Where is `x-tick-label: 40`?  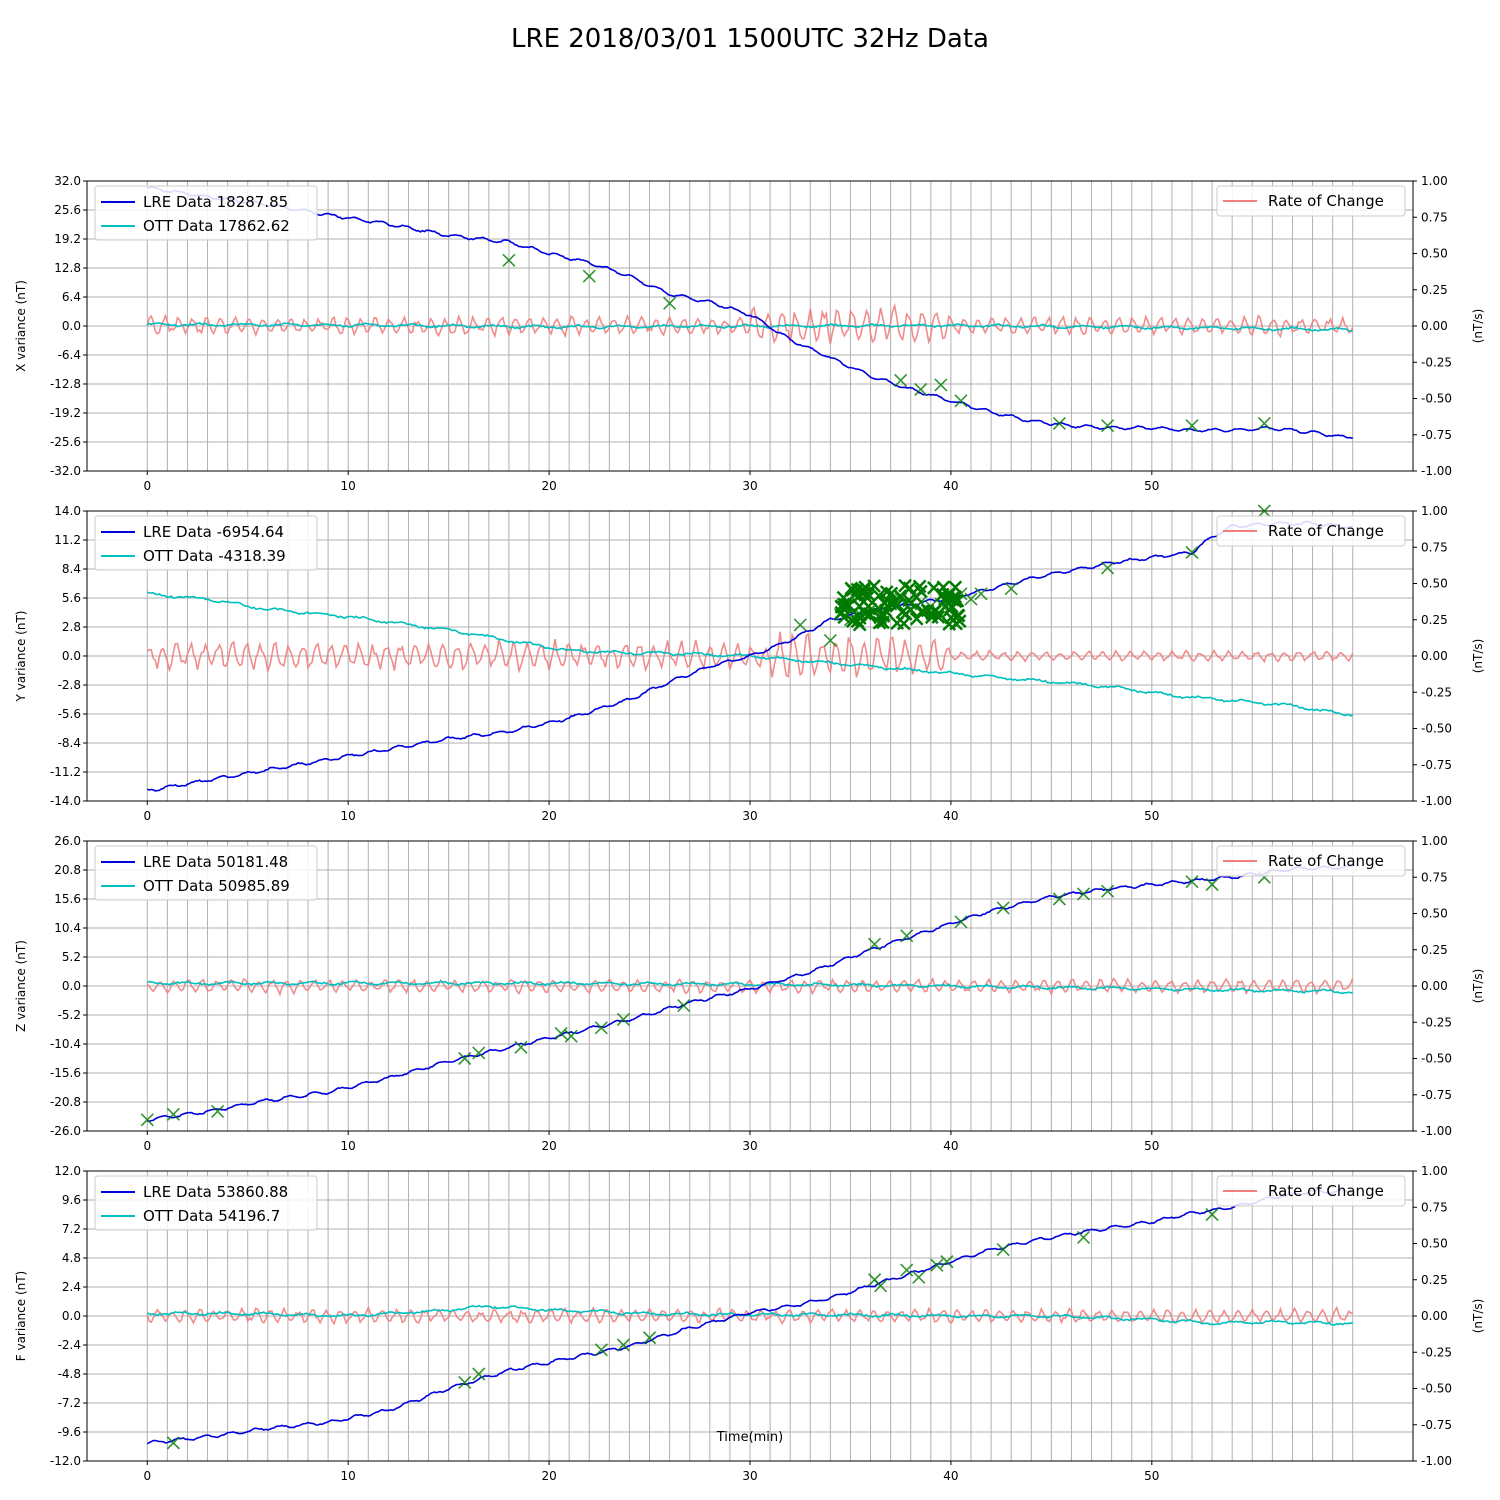
x-tick-label: 40 is located at coordinates (950, 1476).